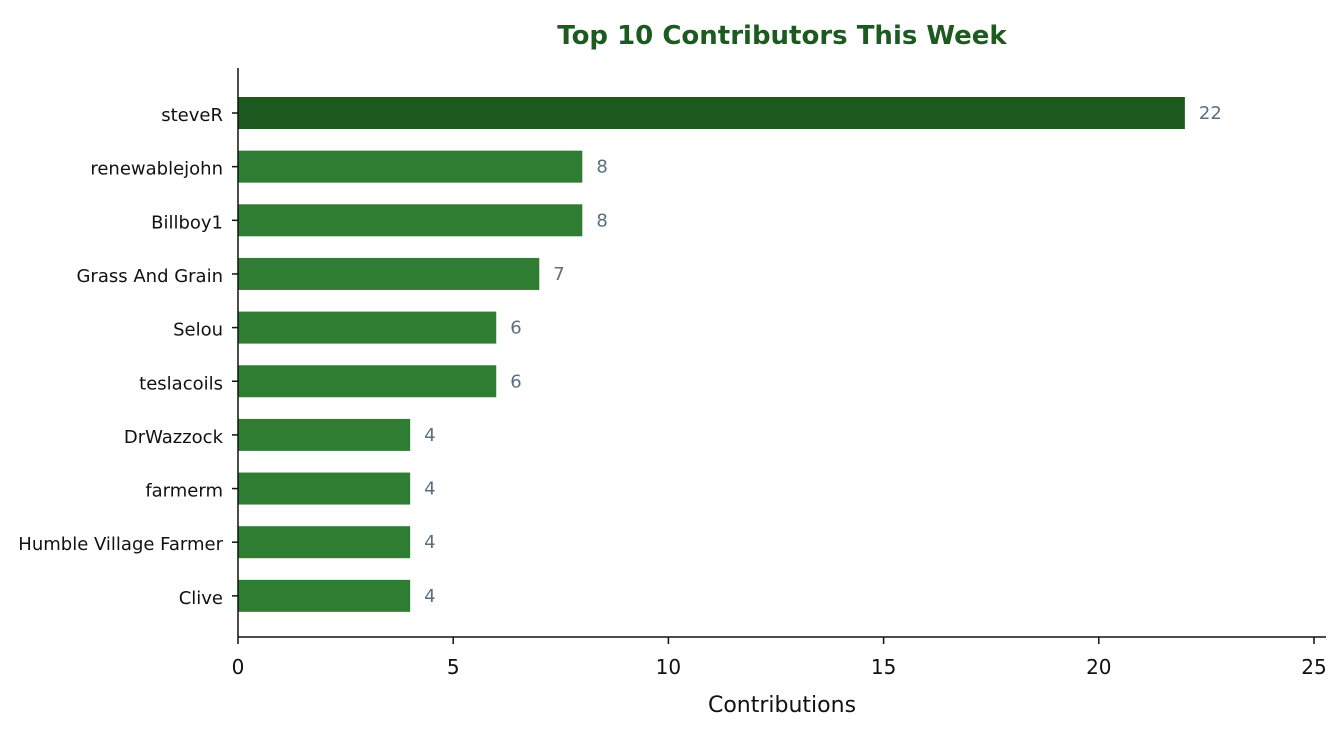 This screenshot has width=1342, height=735. What do you see at coordinates (410, 220) in the screenshot?
I see `bar-billboy1` at bounding box center [410, 220].